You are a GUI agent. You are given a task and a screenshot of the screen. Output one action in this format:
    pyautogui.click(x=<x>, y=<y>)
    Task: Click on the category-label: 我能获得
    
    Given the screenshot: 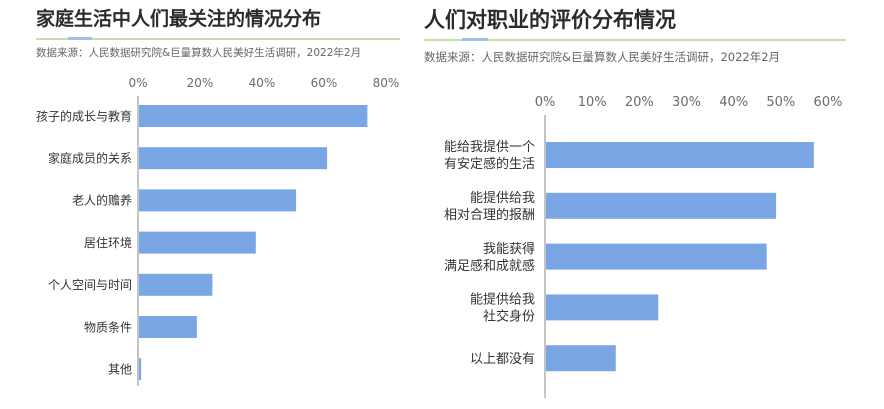 What is the action you would take?
    pyautogui.click(x=509, y=249)
    